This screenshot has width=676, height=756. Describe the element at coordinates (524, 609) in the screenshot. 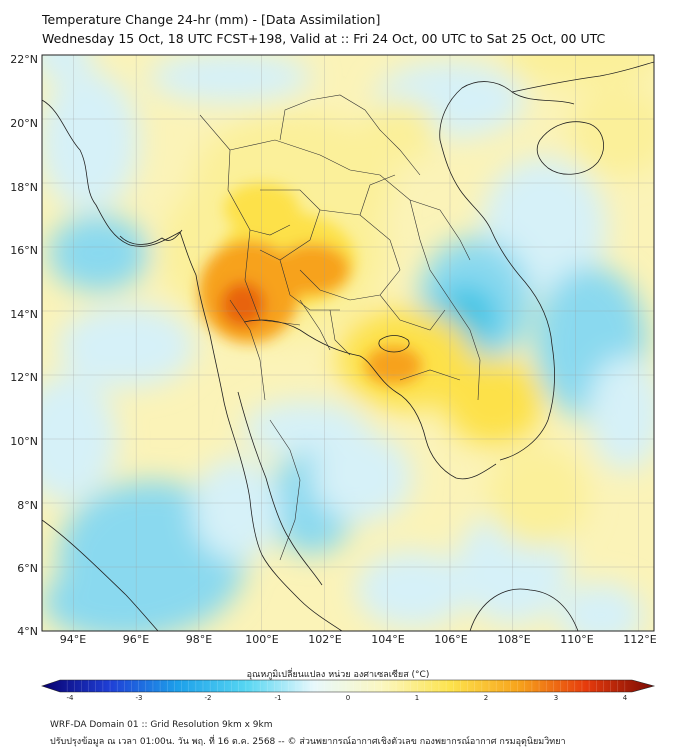

I see `coastline-borneo` at that location.